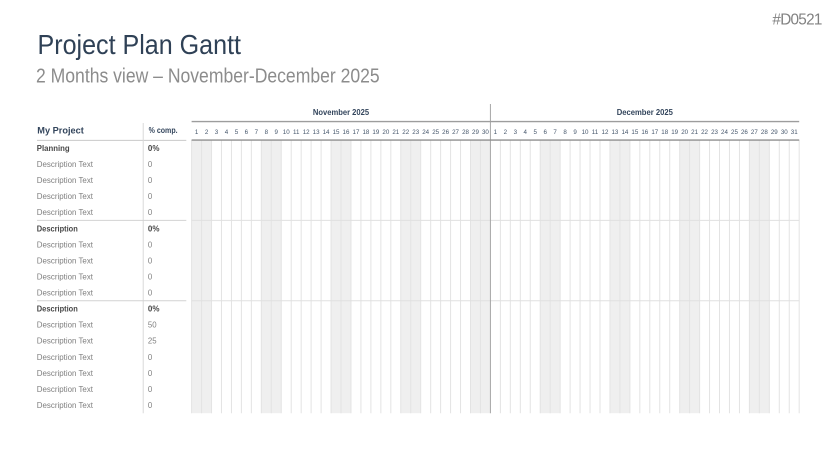 Image resolution: width=836 pixels, height=470 pixels. What do you see at coordinates (60, 131) in the screenshot?
I see `svg-text: My Project` at bounding box center [60, 131].